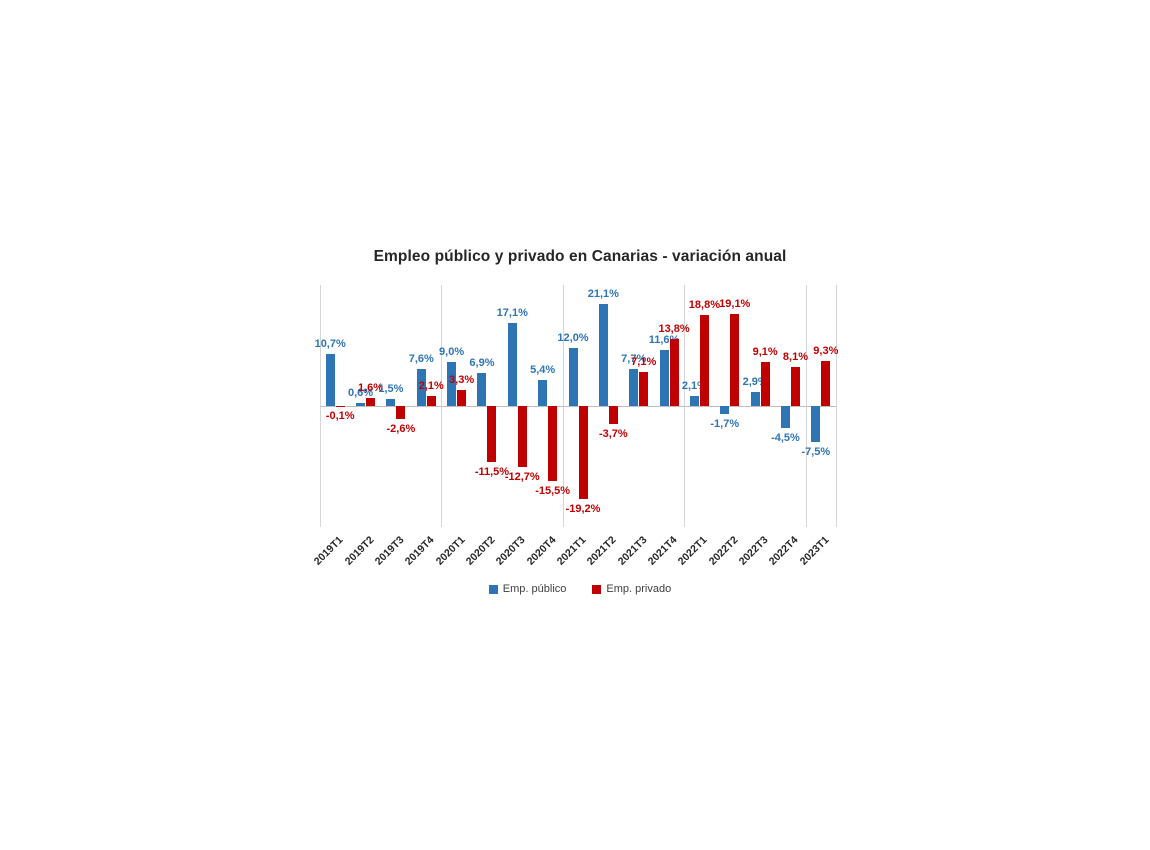 This screenshot has height=850, width=1150. Describe the element at coordinates (765, 383) in the screenshot. I see `bar-privado-2022T3` at that location.